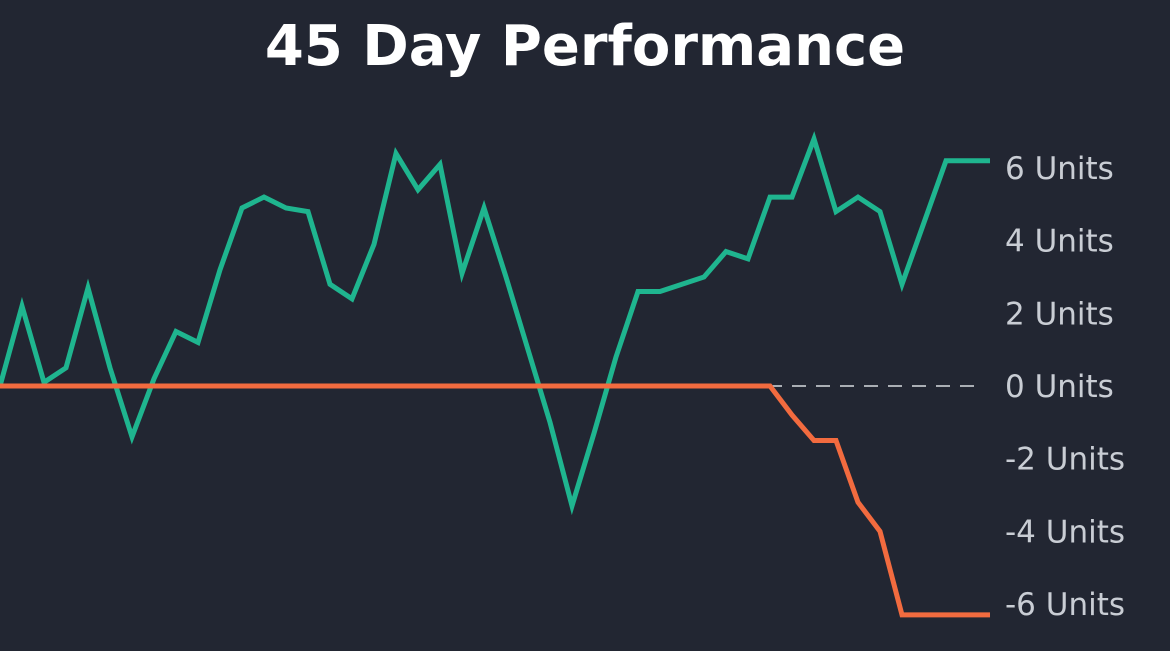  Describe the element at coordinates (1059, 169) in the screenshot. I see `y-tick-label: 6 Units` at that location.